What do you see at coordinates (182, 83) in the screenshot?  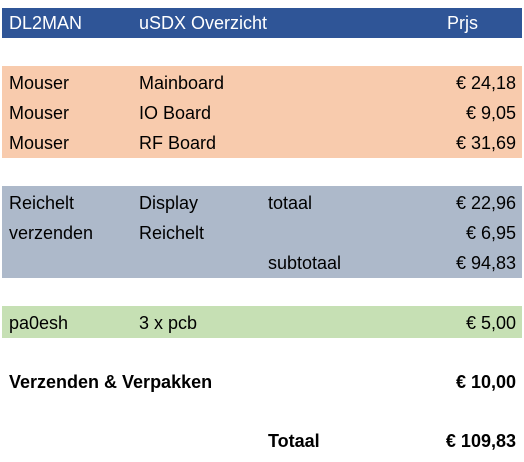 I see `item-cell: Mainboard` at bounding box center [182, 83].